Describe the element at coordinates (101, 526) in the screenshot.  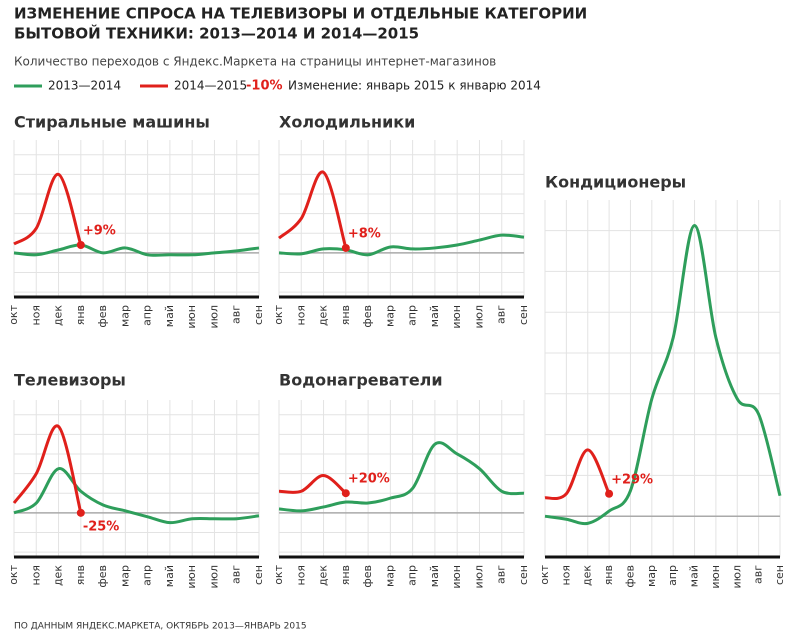
I see `change-annotation: -25%` at that location.